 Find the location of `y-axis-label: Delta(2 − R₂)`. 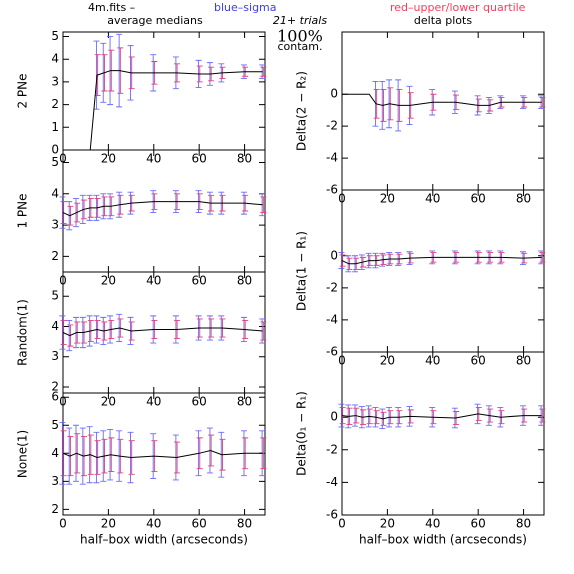

y-axis-label: Delta(2 − R₂) is located at coordinates (302, 111).